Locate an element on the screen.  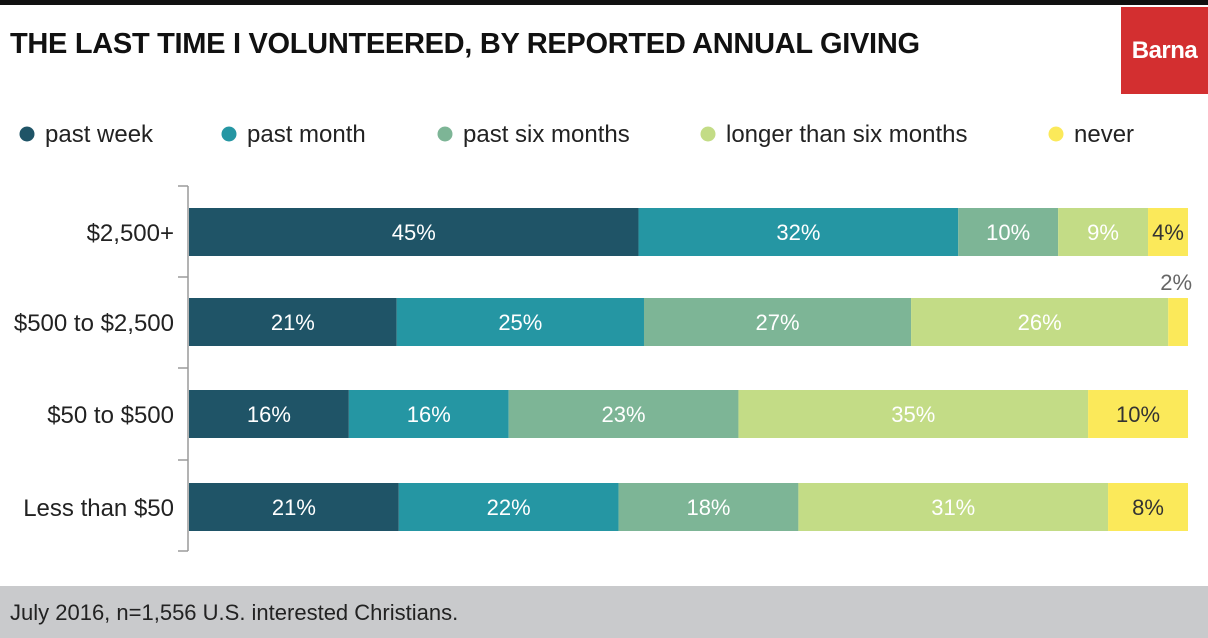
data-label: 2% is located at coordinates (1176, 282).